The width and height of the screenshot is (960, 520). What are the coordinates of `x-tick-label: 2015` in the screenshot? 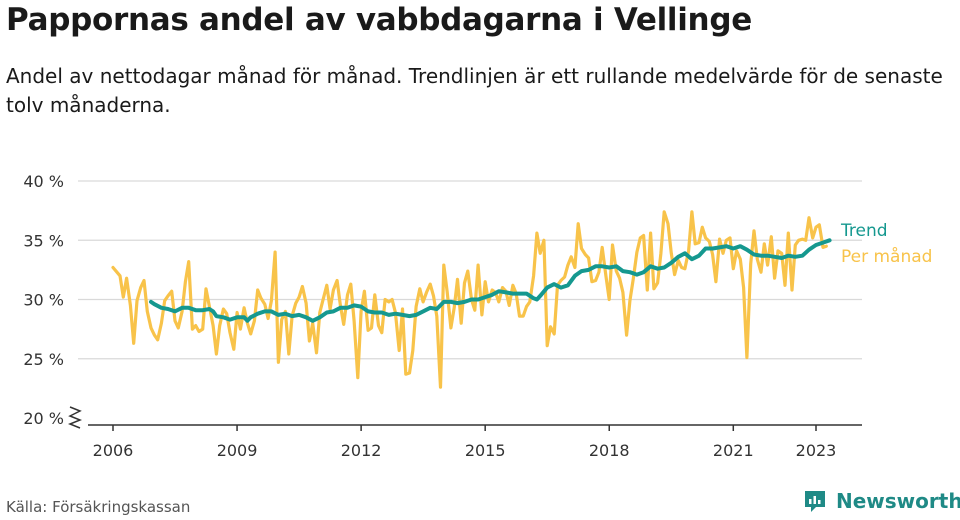 It's located at (485, 450).